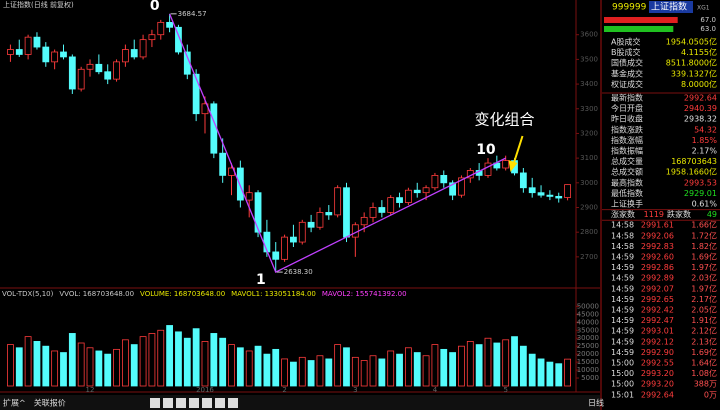  Describe the element at coordinates (589, 109) in the screenshot. I see `y-tick-label: 3300` at that location.